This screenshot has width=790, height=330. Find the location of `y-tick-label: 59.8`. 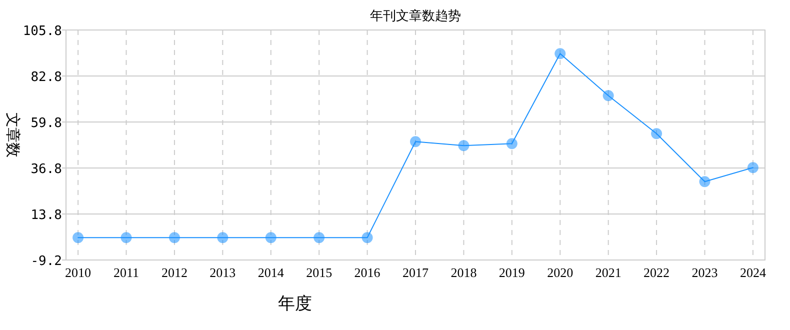

y-tick-label: 59.8 is located at coordinates (46, 123).